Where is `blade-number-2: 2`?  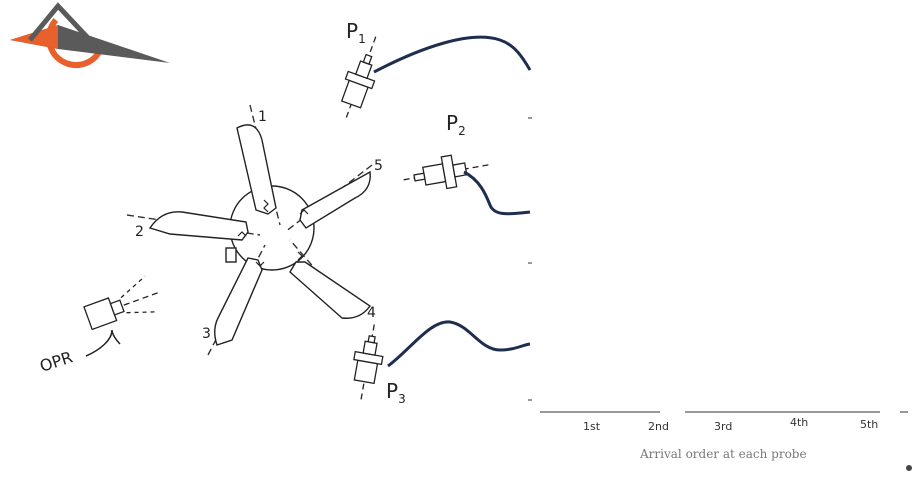
blade-number-2: 2 is located at coordinates (139, 232).